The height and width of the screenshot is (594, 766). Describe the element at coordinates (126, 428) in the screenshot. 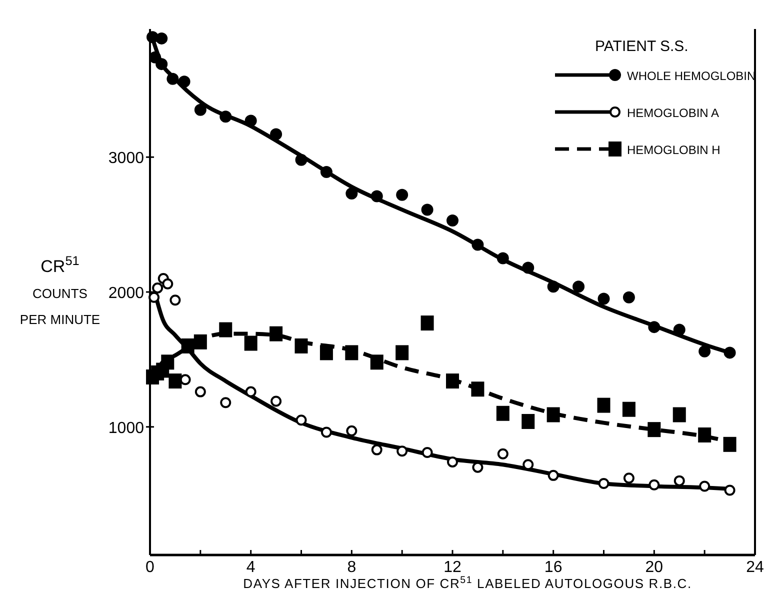

I see `y-tick-label: 1000` at that location.